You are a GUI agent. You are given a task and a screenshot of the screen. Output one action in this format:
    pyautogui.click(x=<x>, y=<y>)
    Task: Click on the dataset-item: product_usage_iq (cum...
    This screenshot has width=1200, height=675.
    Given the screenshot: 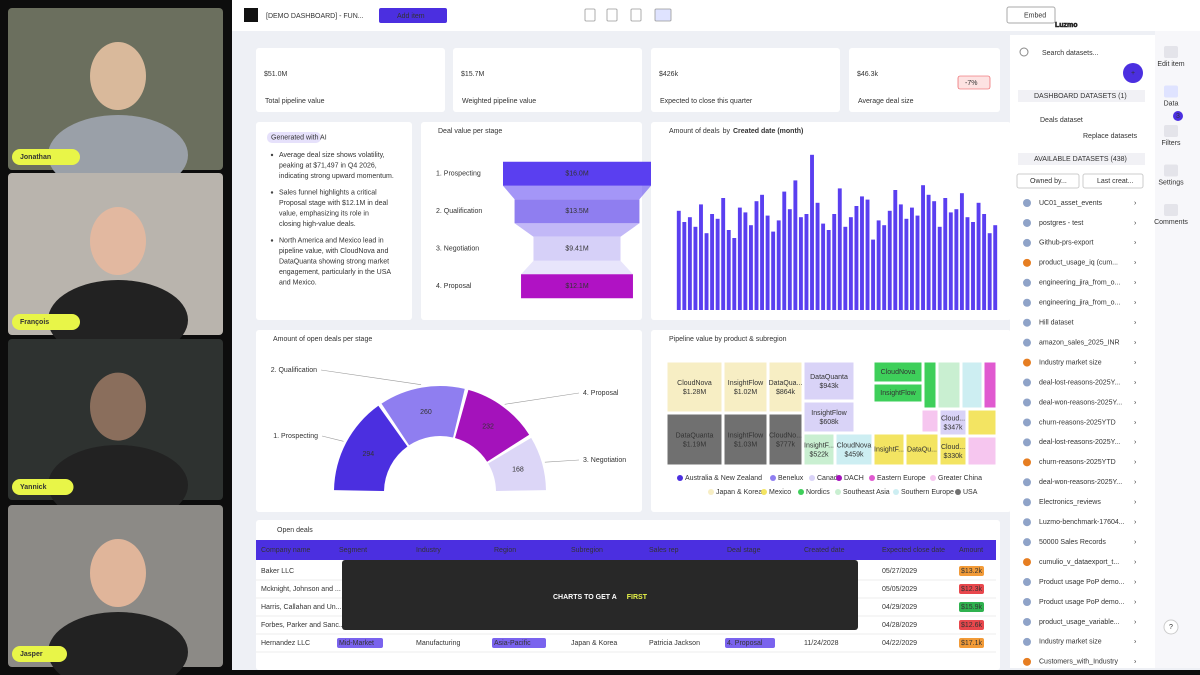 What is the action you would take?
    pyautogui.click(x=1078, y=263)
    